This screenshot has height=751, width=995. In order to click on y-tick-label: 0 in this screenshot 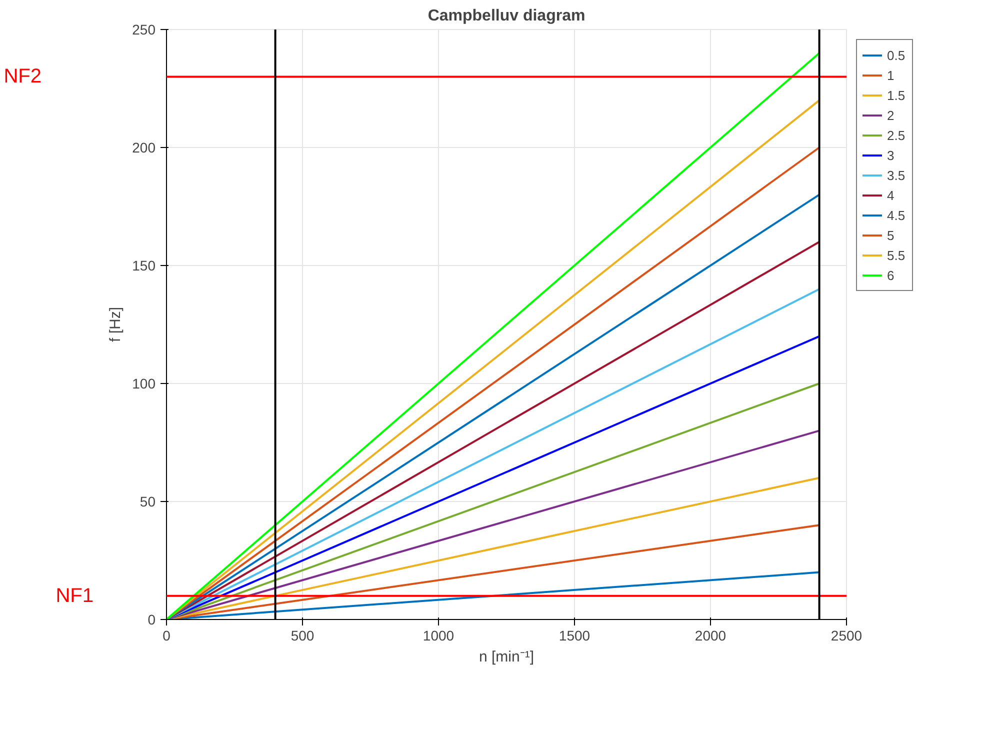, I will do `click(152, 620)`.